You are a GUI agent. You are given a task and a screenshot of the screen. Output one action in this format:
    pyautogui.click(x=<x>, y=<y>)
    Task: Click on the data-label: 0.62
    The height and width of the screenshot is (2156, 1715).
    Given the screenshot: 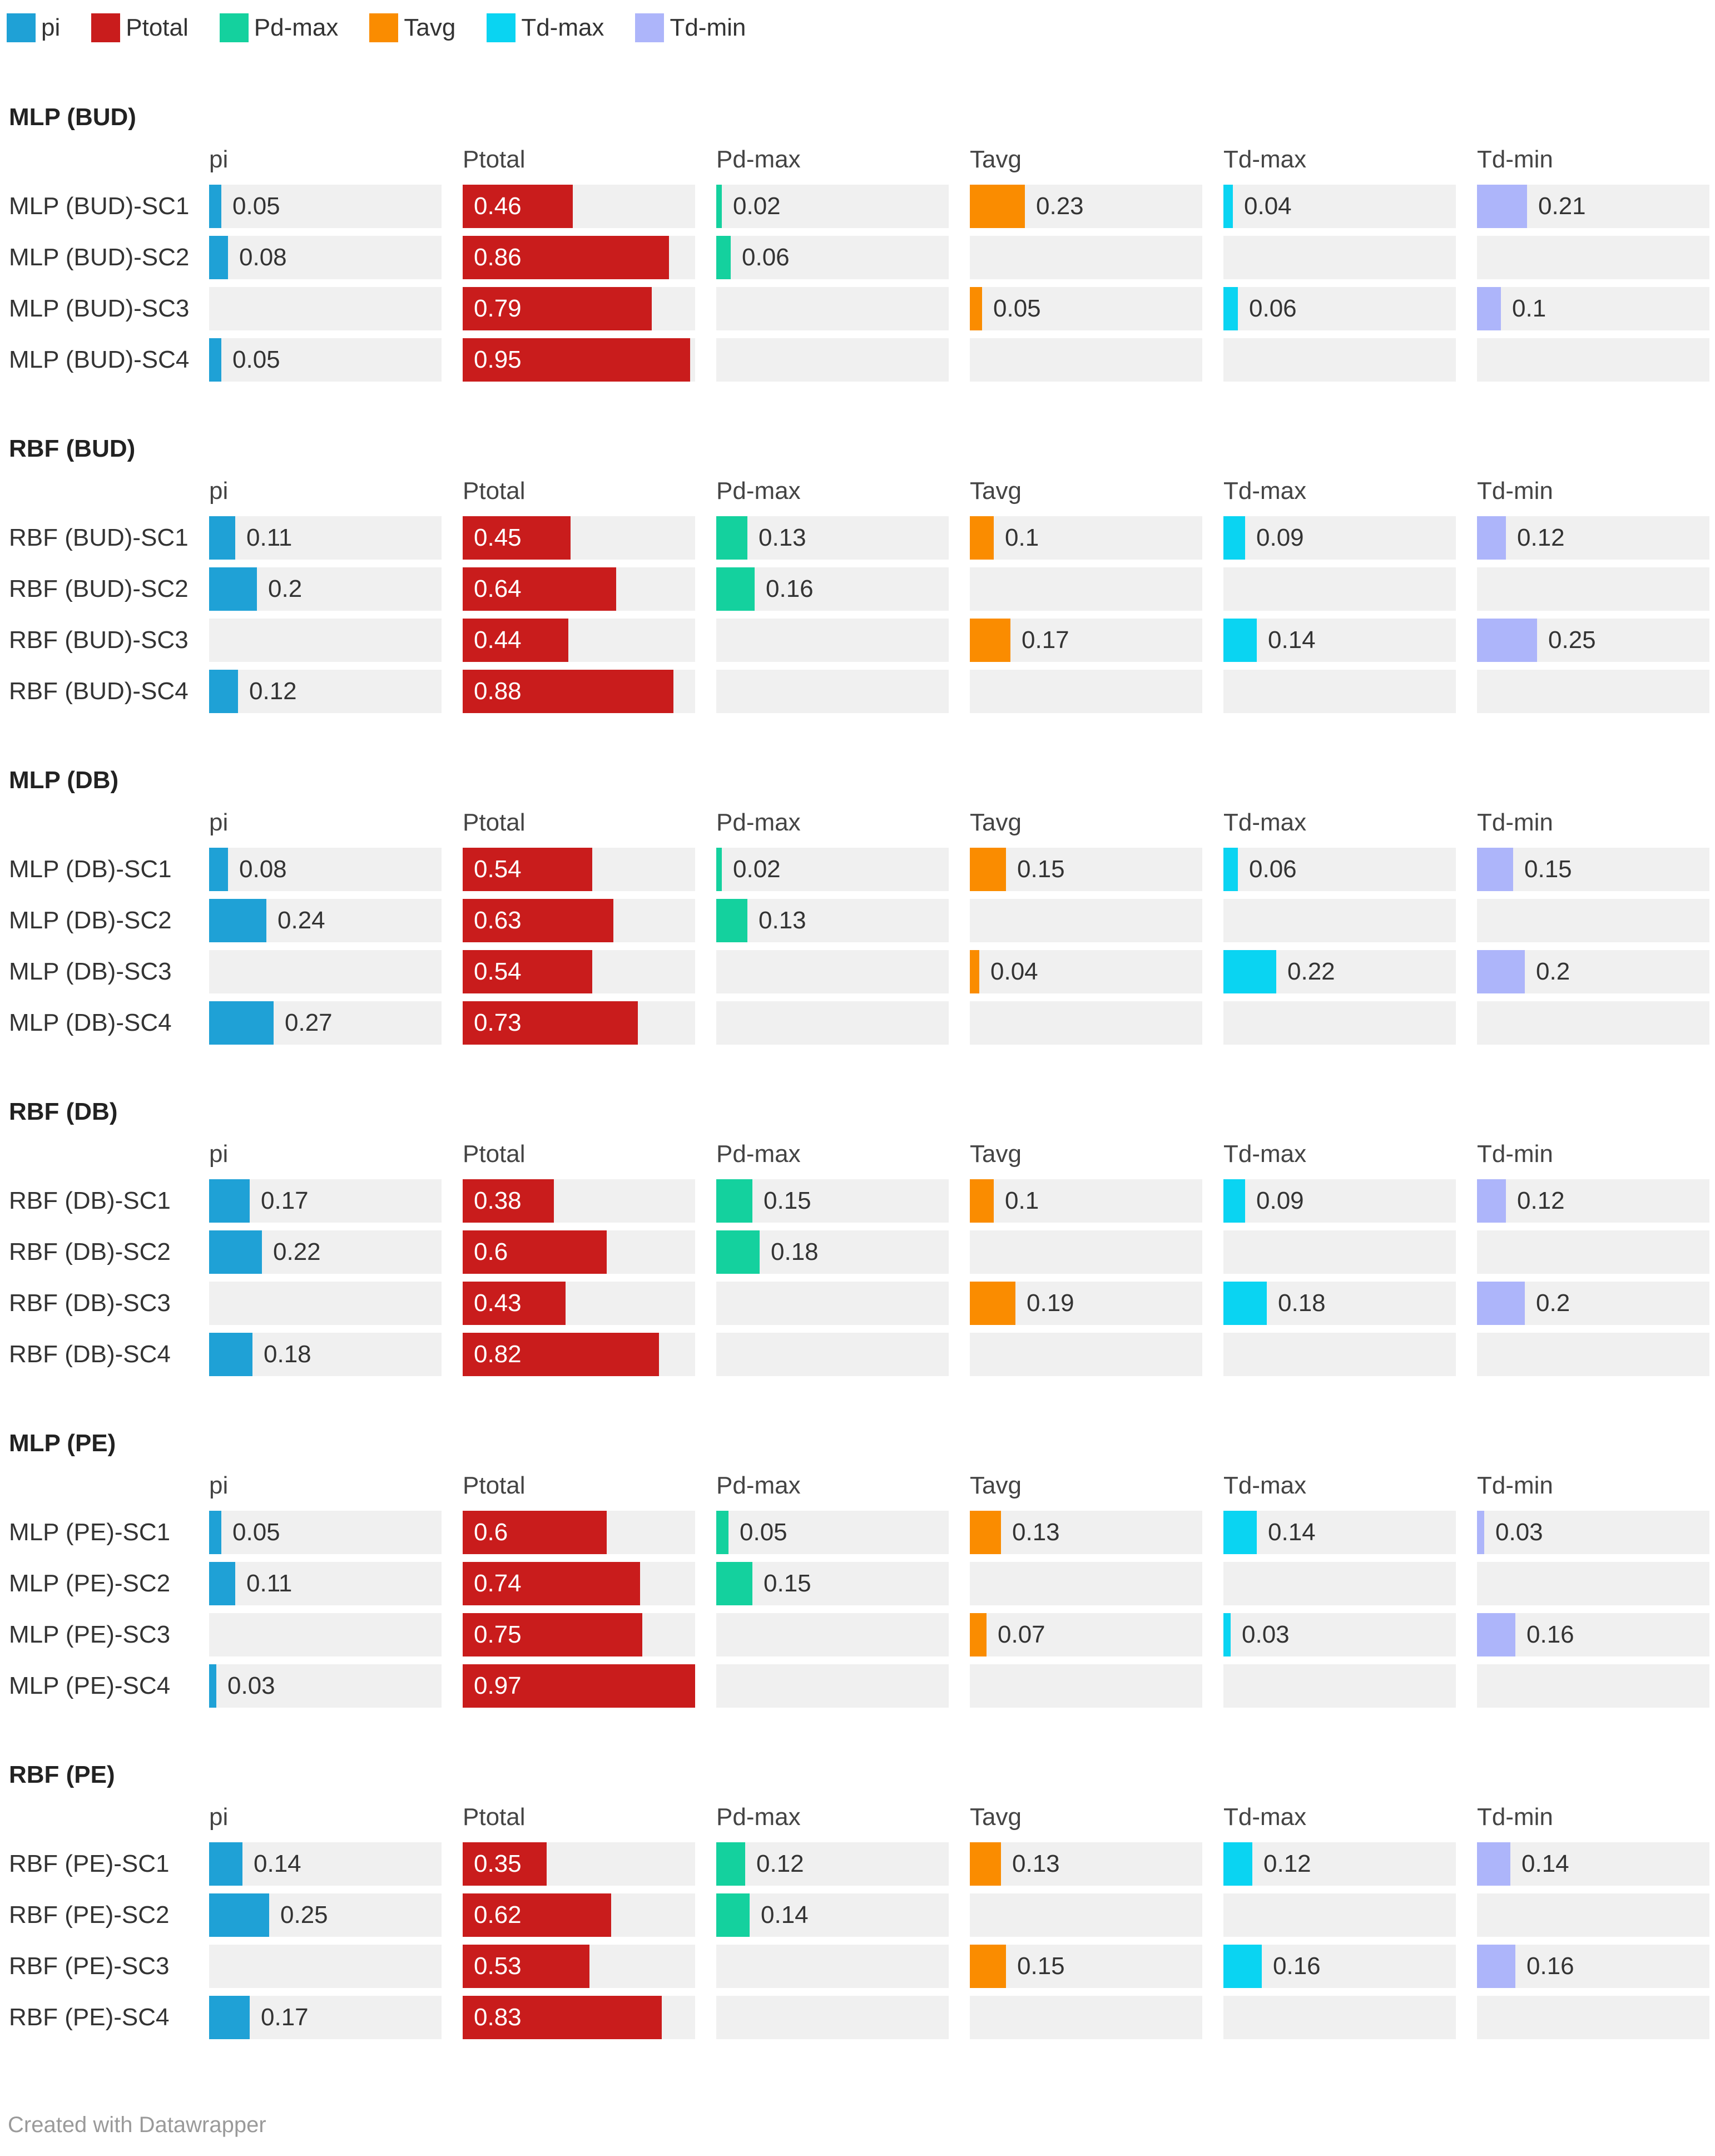 What is the action you would take?
    pyautogui.click(x=498, y=1914)
    